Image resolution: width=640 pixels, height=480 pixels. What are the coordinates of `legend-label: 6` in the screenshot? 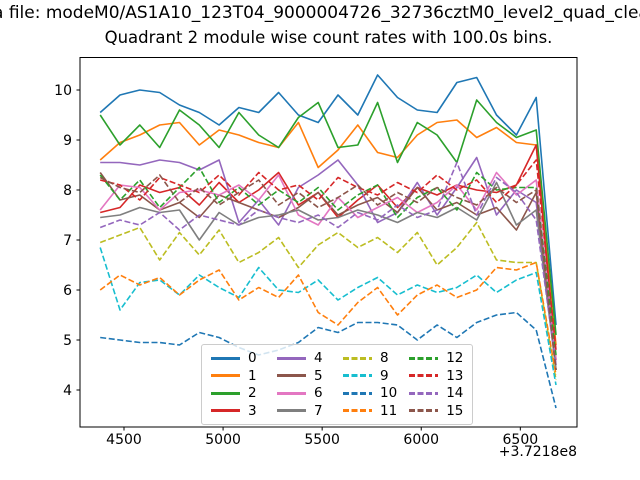 It's located at (318, 393).